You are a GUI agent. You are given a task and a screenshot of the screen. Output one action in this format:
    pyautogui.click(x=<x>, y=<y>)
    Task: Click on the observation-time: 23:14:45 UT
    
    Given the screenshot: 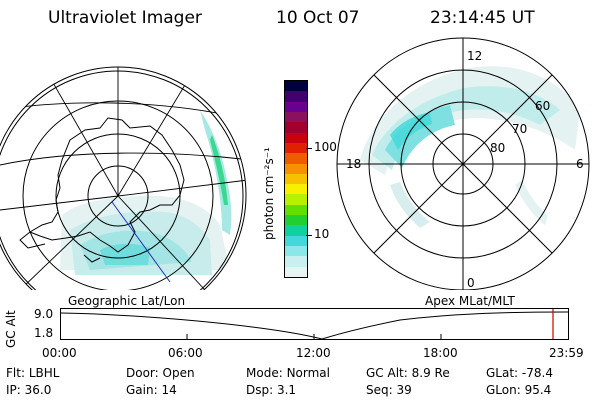 What is the action you would take?
    pyautogui.click(x=482, y=18)
    